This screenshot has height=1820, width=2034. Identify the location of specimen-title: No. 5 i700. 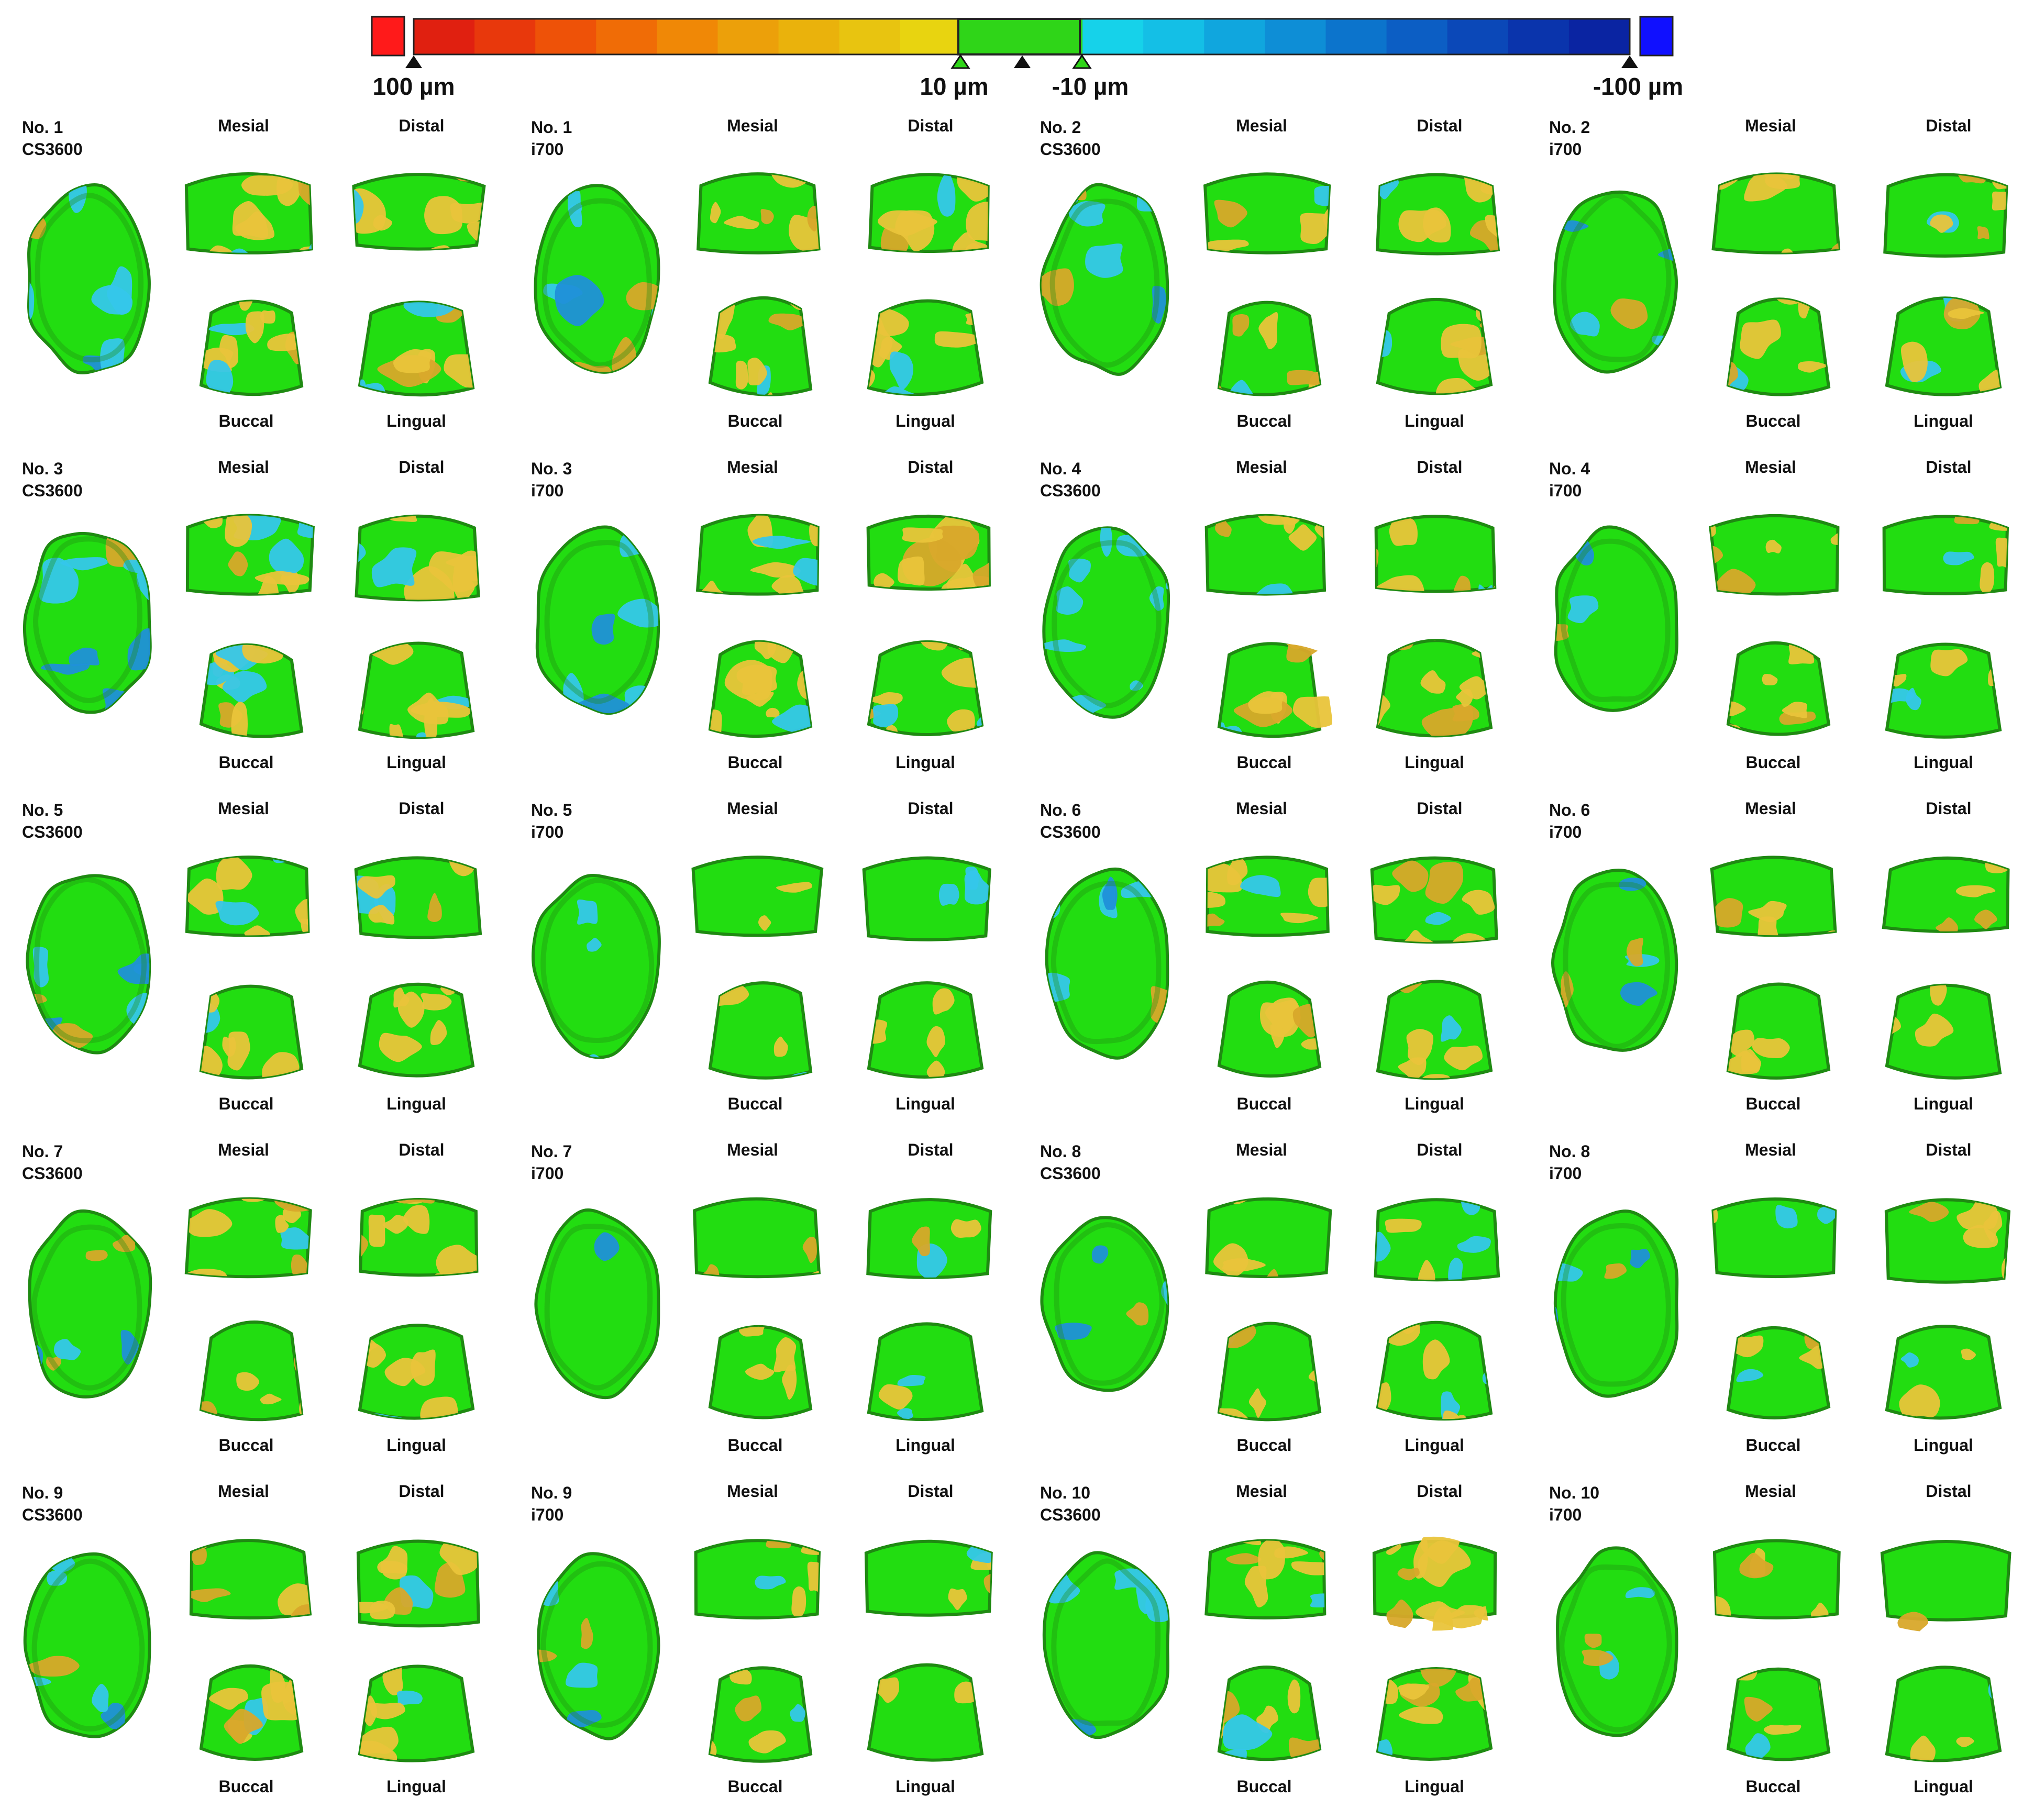
(551, 821).